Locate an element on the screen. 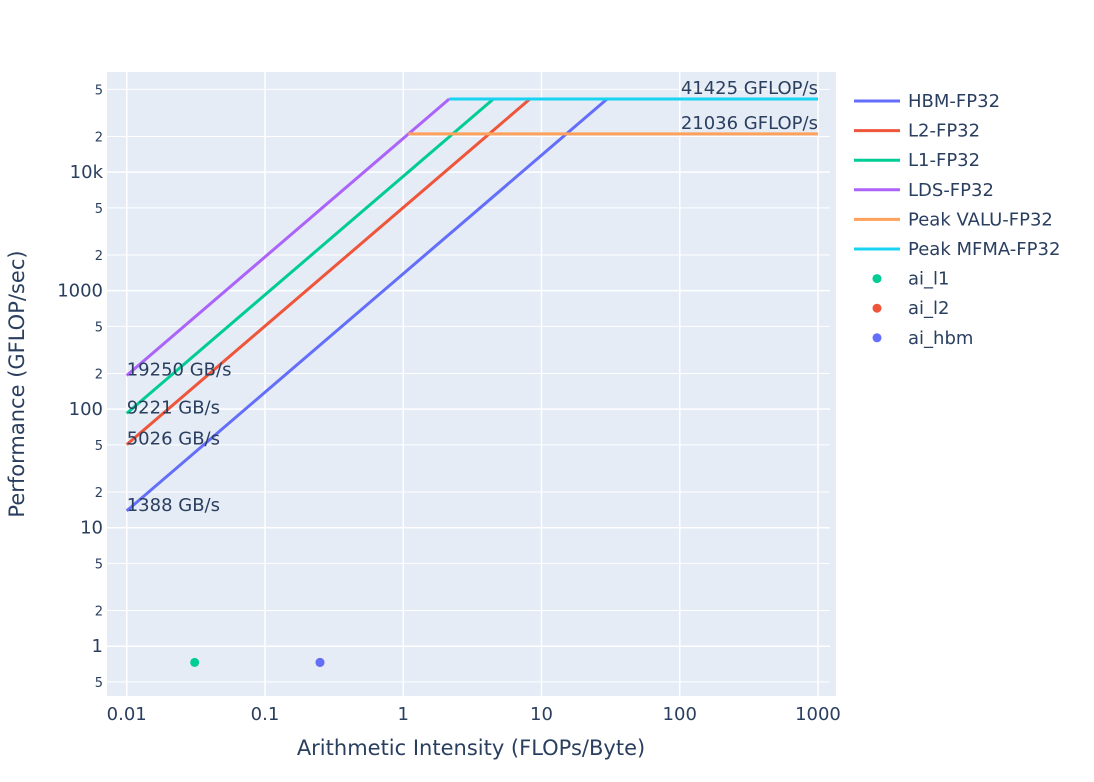  legend-label: Peak VALU-FP32 is located at coordinates (980, 219).